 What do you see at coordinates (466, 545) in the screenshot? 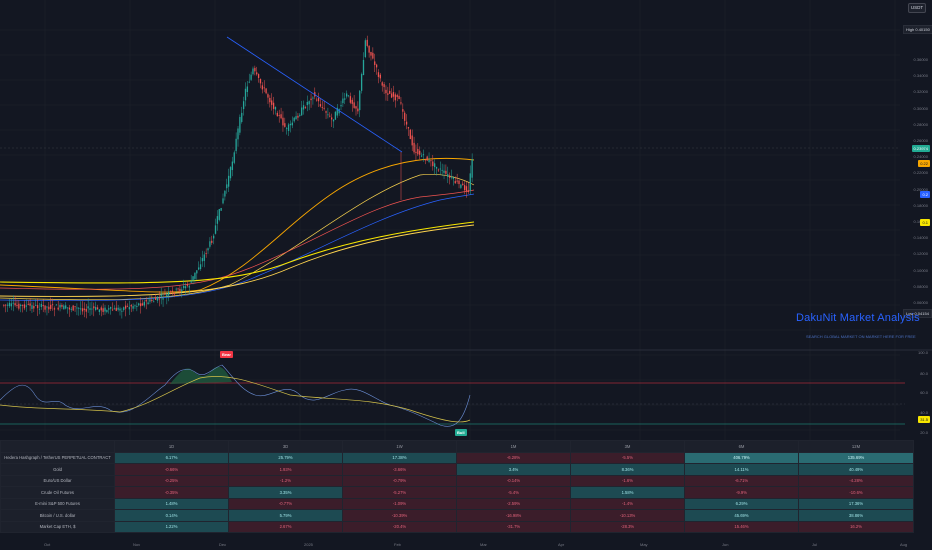
I see `time-axis: Oct Nov Dec 2025 Feb Mar Apr May Jun Jul Aug` at bounding box center [466, 545].